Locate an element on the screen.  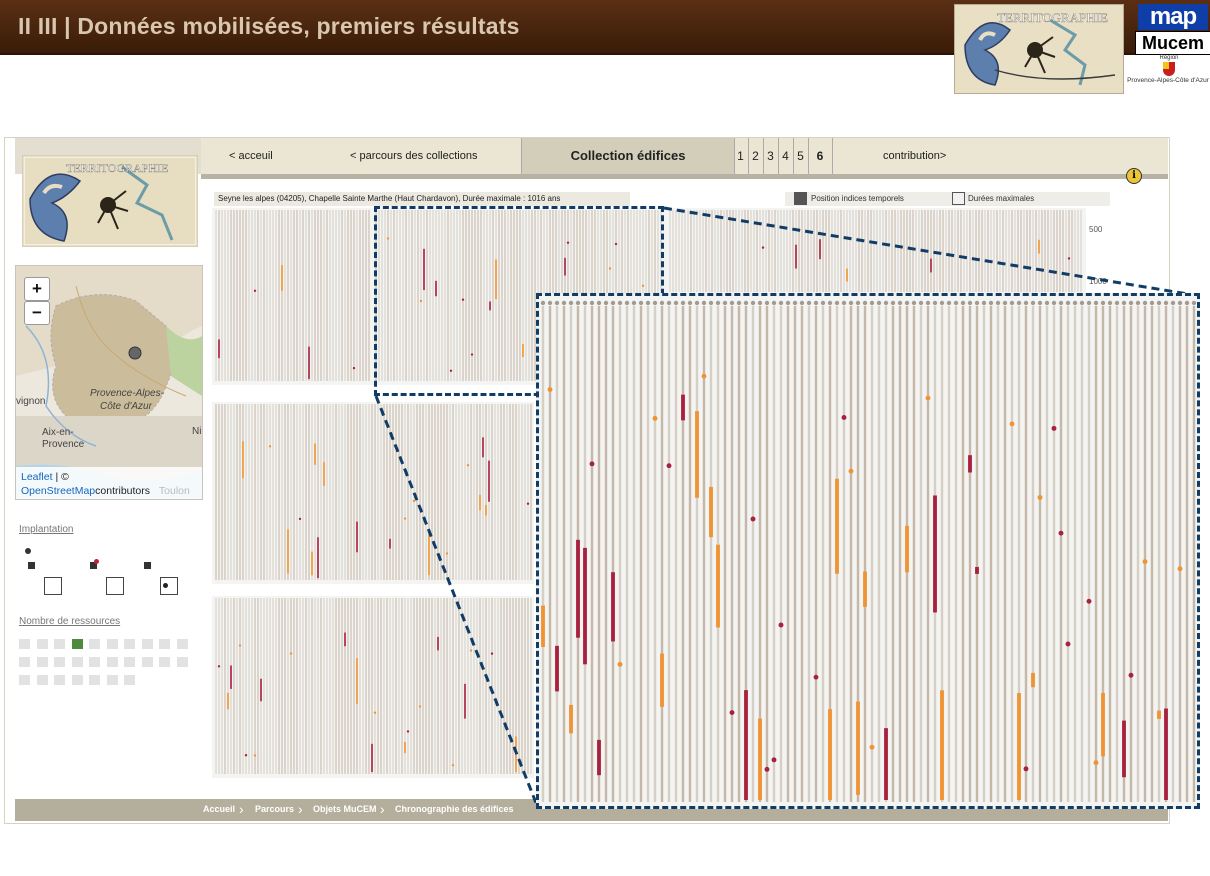
breadcrumb-objets: Objets MuCEM is located at coordinates (345, 809).